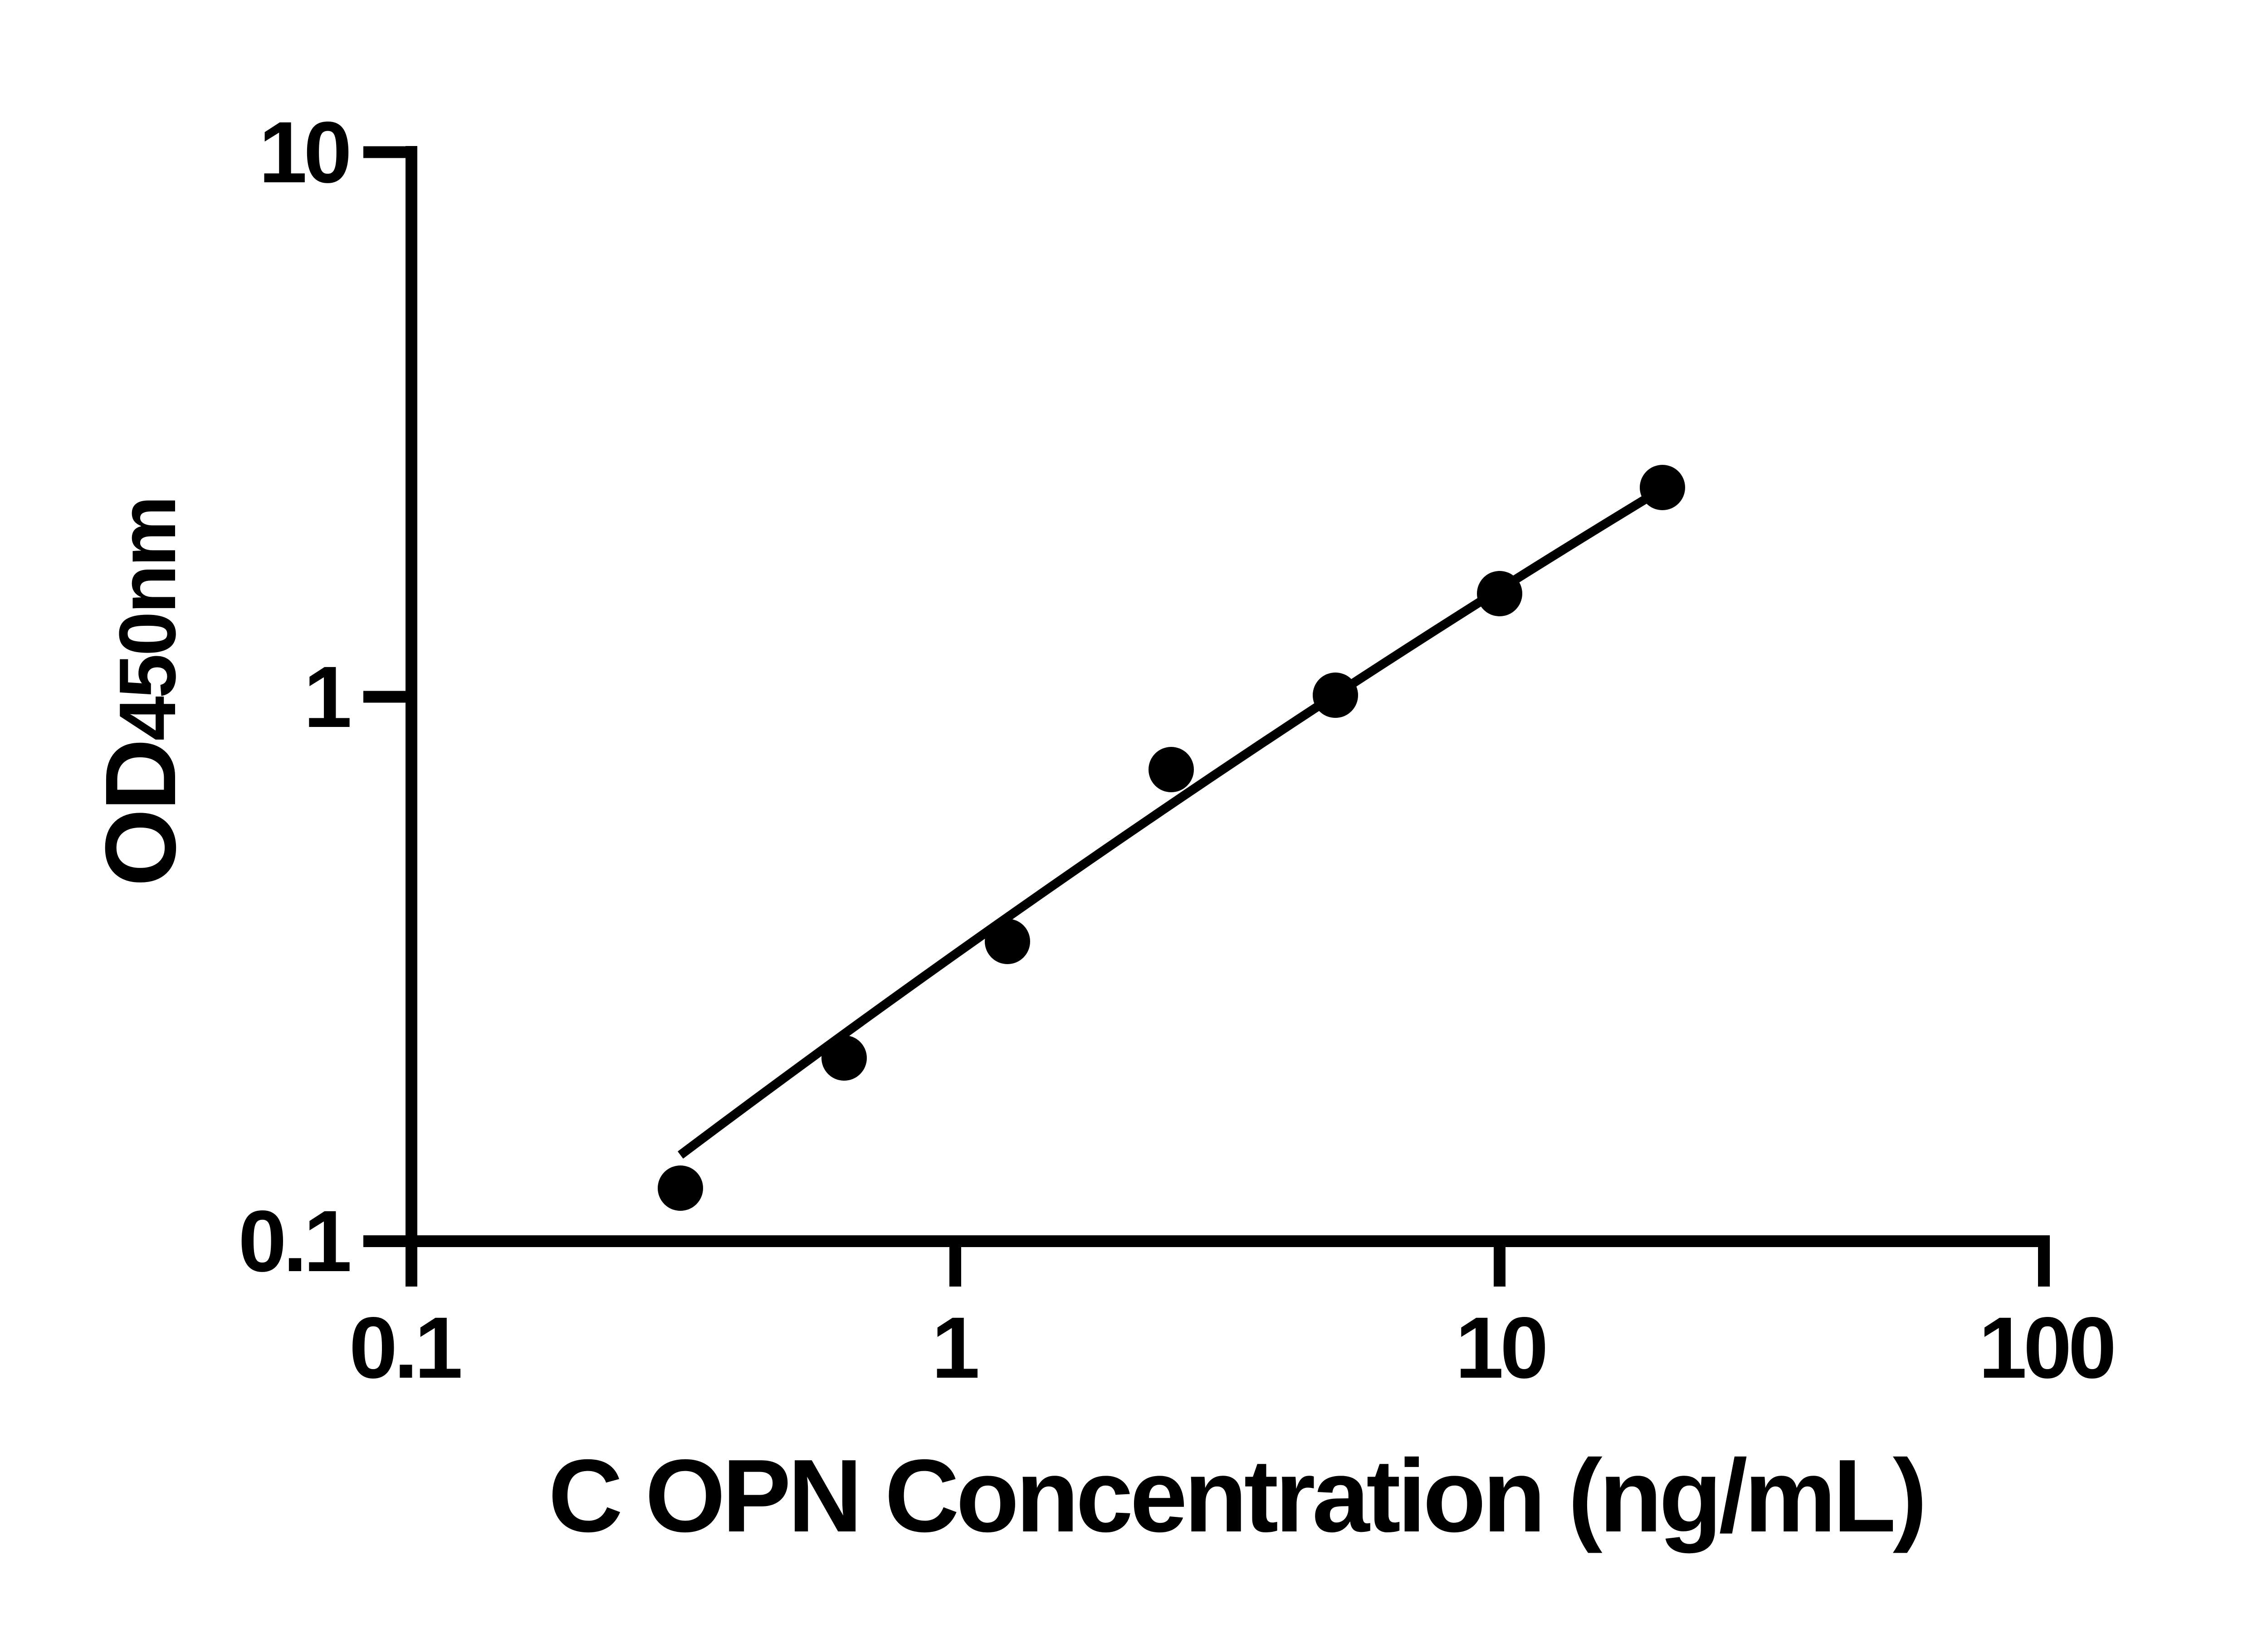  Describe the element at coordinates (1236, 1496) in the screenshot. I see `svg-text: C OPN Concentration (ng/mL)` at that location.